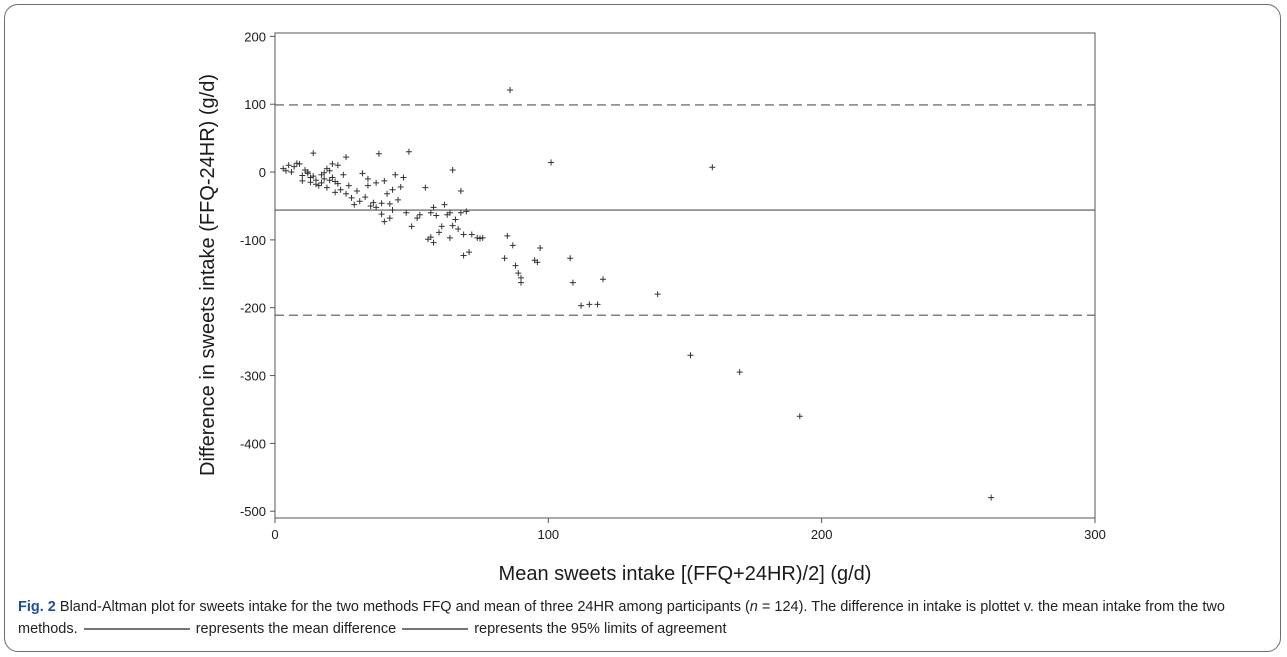 This screenshot has width=1287, height=657. What do you see at coordinates (253, 240) in the screenshot?
I see `y-tick-label: -100` at bounding box center [253, 240].